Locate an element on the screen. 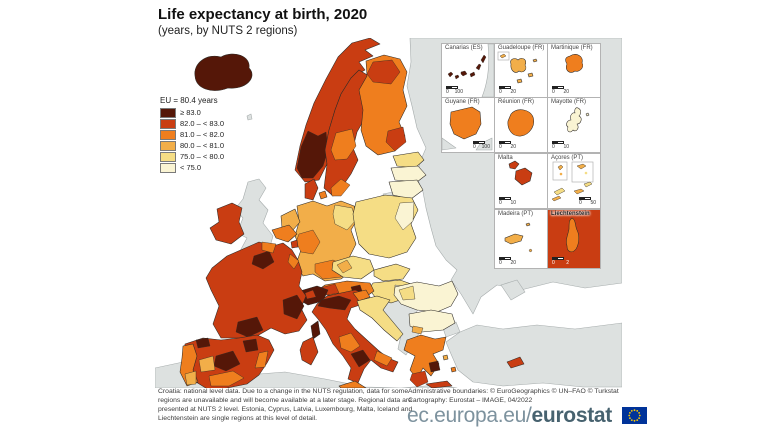  region-benelux is located at coordinates (286, 228).